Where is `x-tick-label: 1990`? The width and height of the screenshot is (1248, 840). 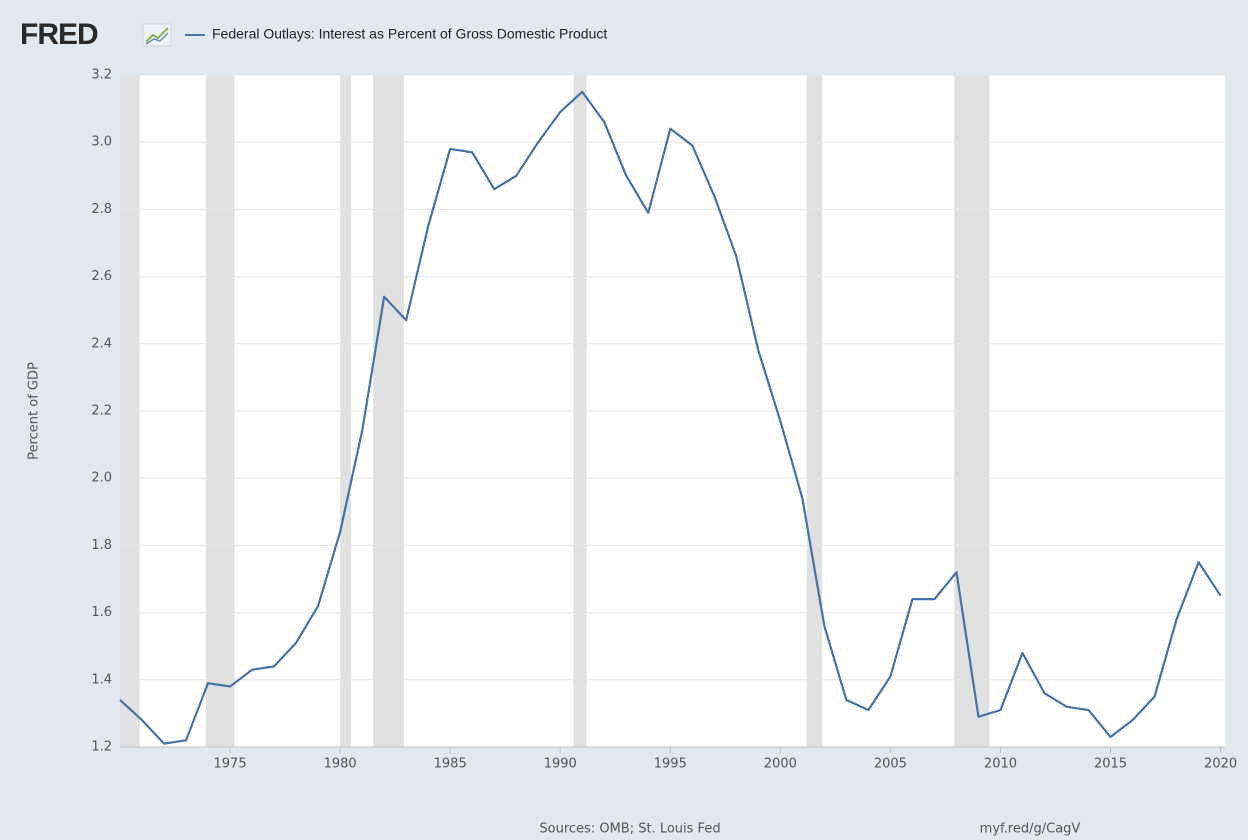
x-tick-label: 1990 is located at coordinates (560, 764).